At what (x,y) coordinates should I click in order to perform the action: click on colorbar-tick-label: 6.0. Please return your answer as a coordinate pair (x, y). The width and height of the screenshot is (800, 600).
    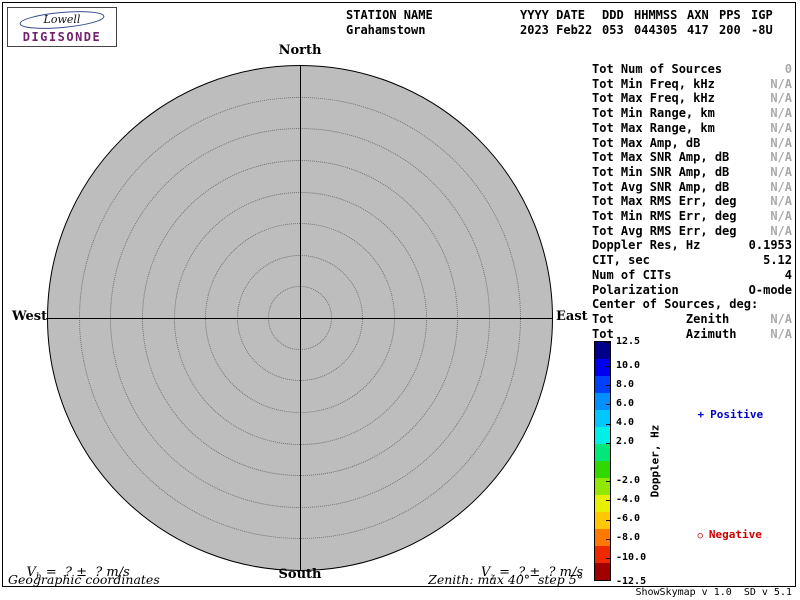
    Looking at the image, I should click on (625, 403).